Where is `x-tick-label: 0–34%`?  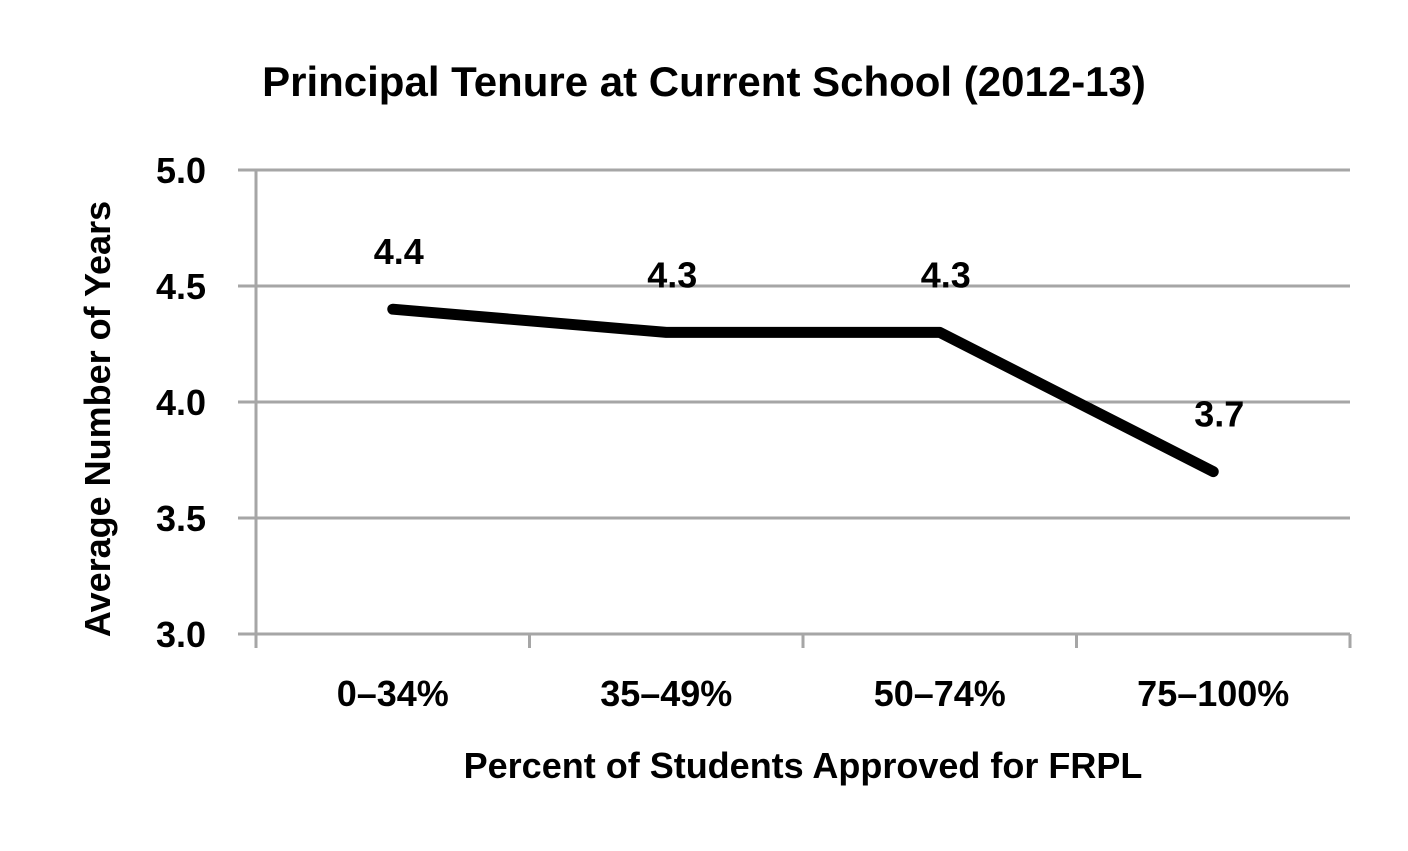 x-tick-label: 0–34% is located at coordinates (393, 693).